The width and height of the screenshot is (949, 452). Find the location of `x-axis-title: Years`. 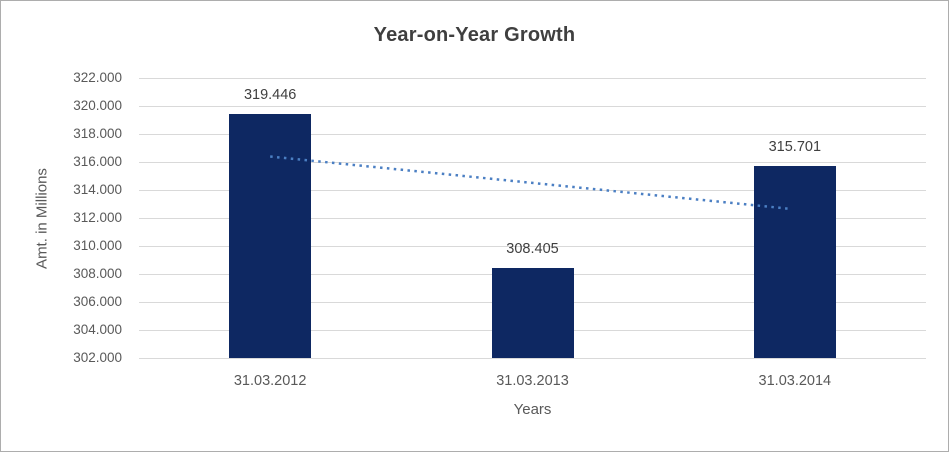

x-axis-title: Years is located at coordinates (532, 409).